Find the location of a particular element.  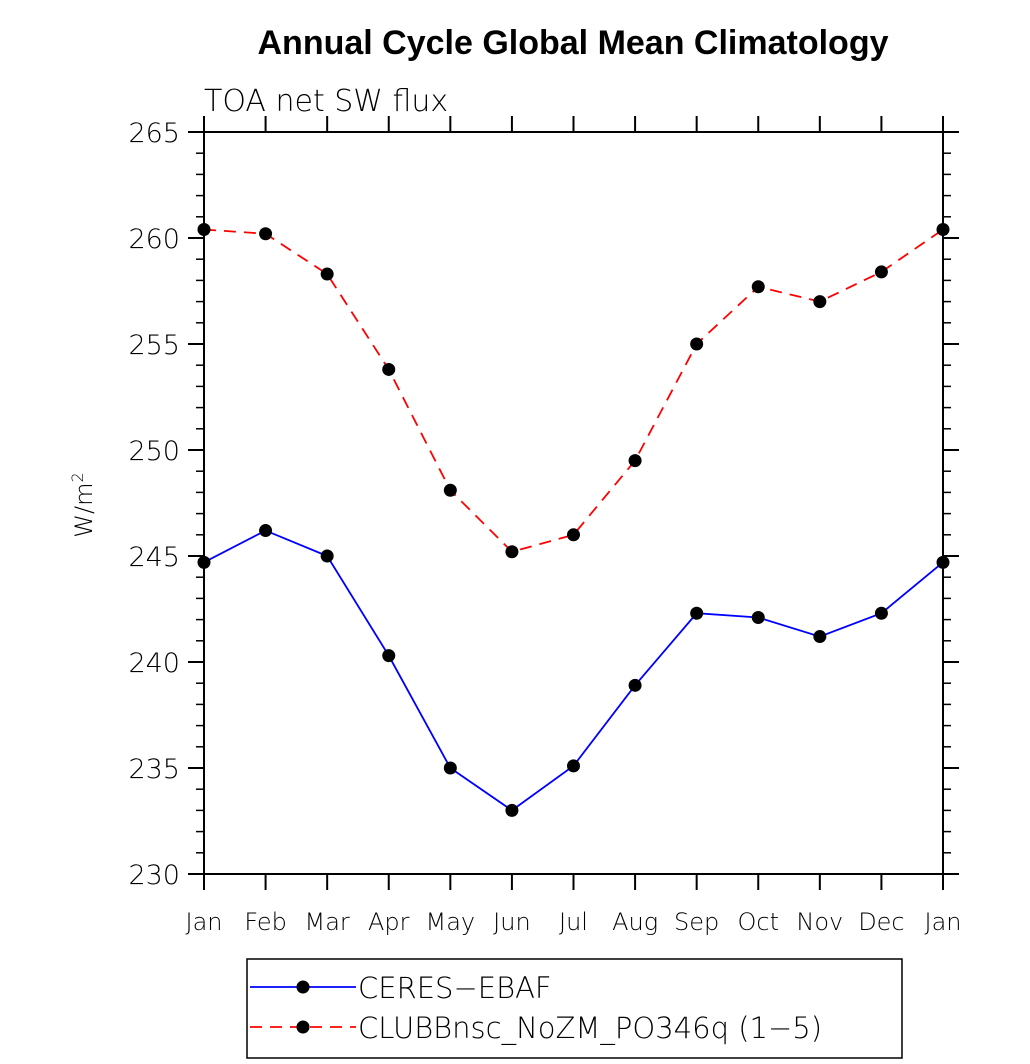

chart-subtitle: TOA net SW flux is located at coordinates (326, 101).